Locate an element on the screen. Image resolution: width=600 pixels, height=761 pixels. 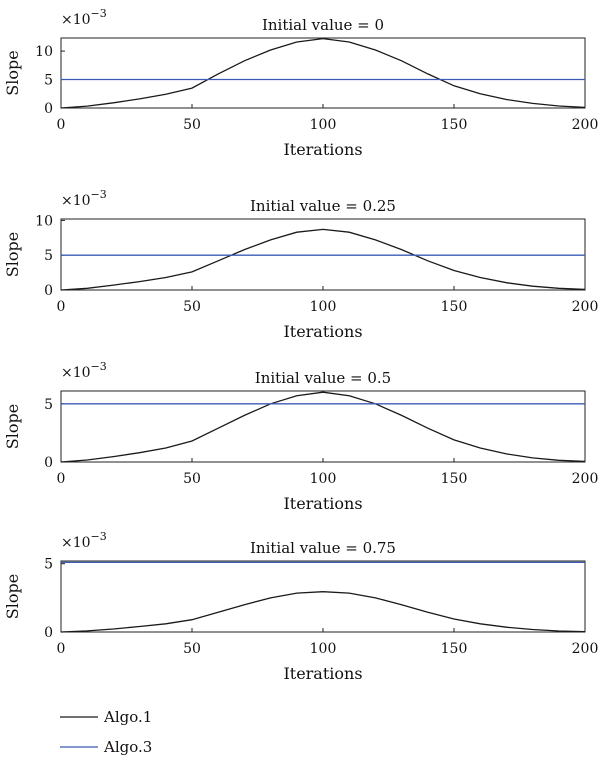
legend-label-algo1: Algo.1 is located at coordinates (127, 717).